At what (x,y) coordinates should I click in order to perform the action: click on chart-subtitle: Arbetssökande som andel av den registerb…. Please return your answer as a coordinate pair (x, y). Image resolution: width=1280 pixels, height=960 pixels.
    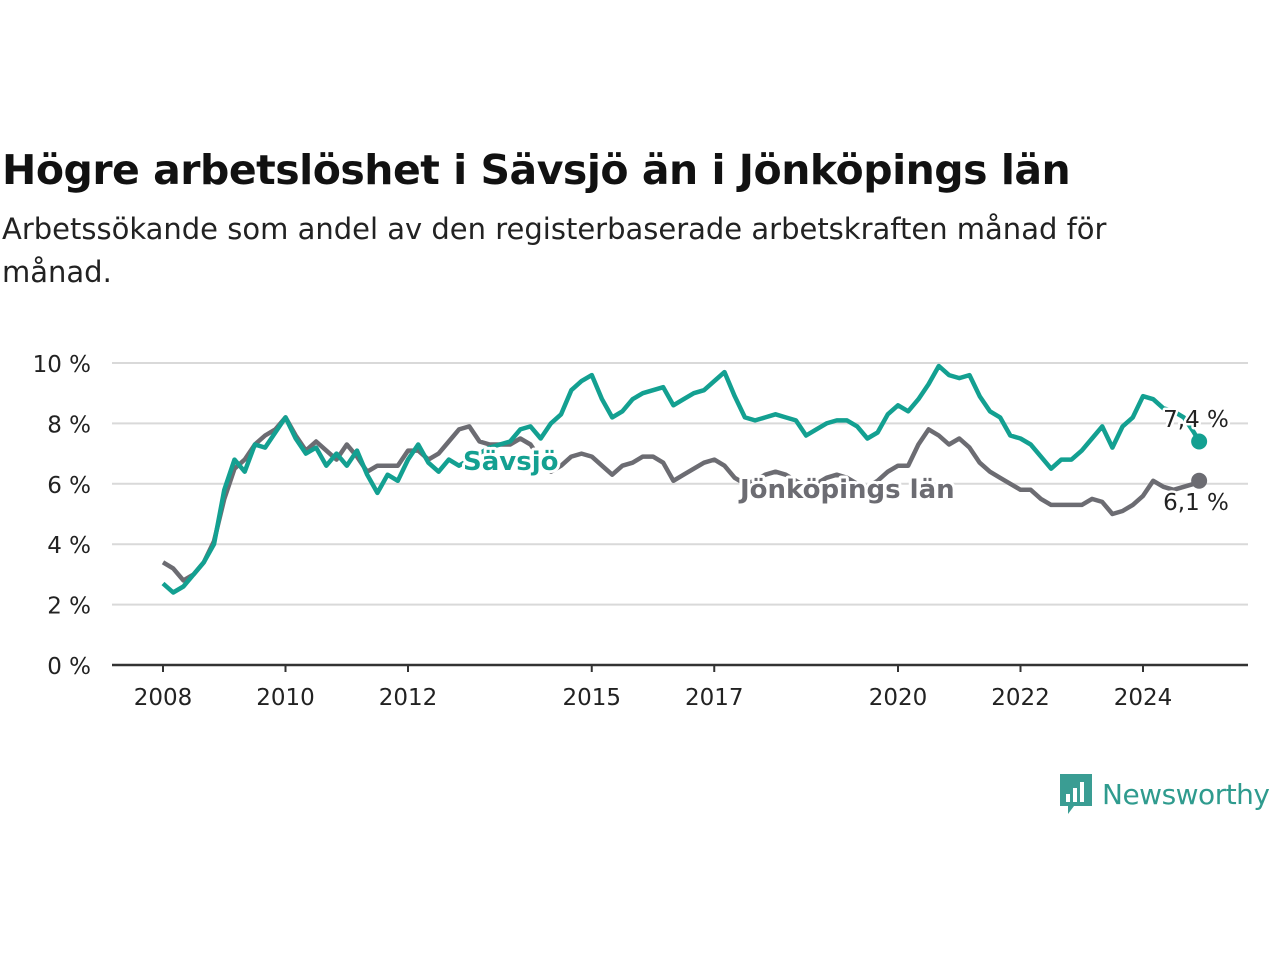
    Looking at the image, I should click on (554, 250).